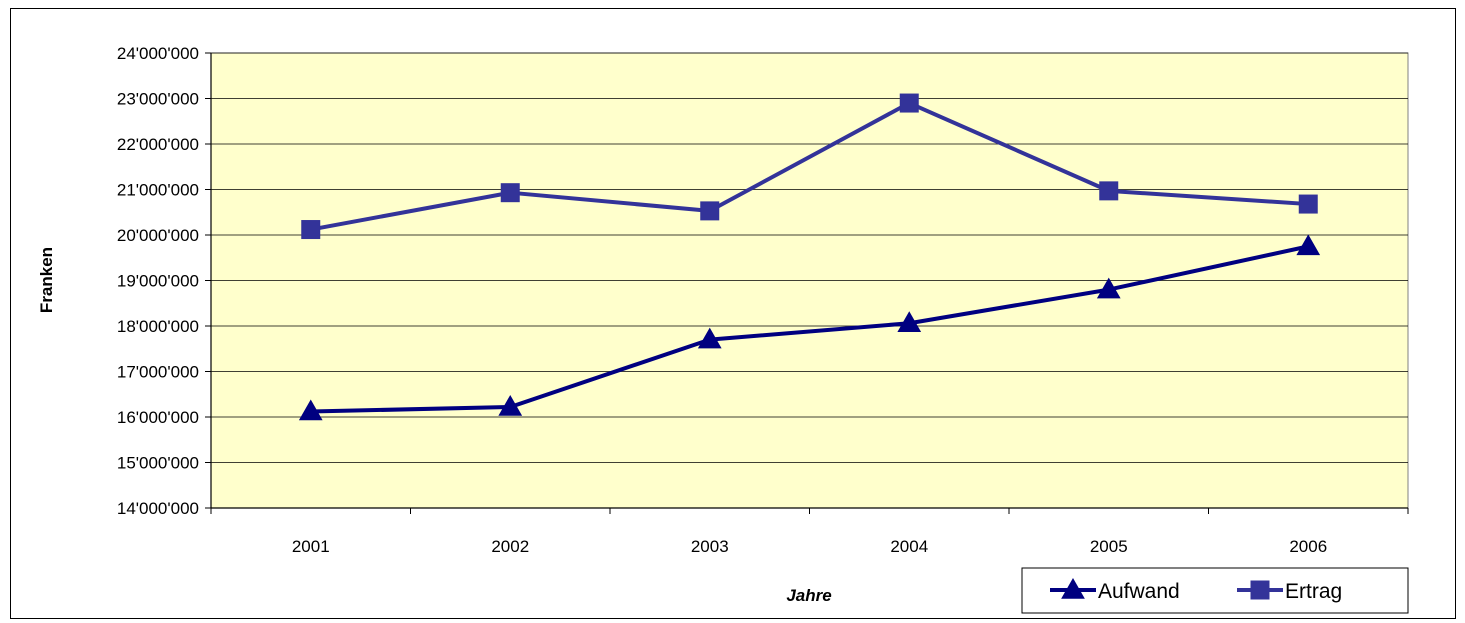 The height and width of the screenshot is (623, 1465). I want to click on y-tick-label: 17'000'000, so click(158, 372).